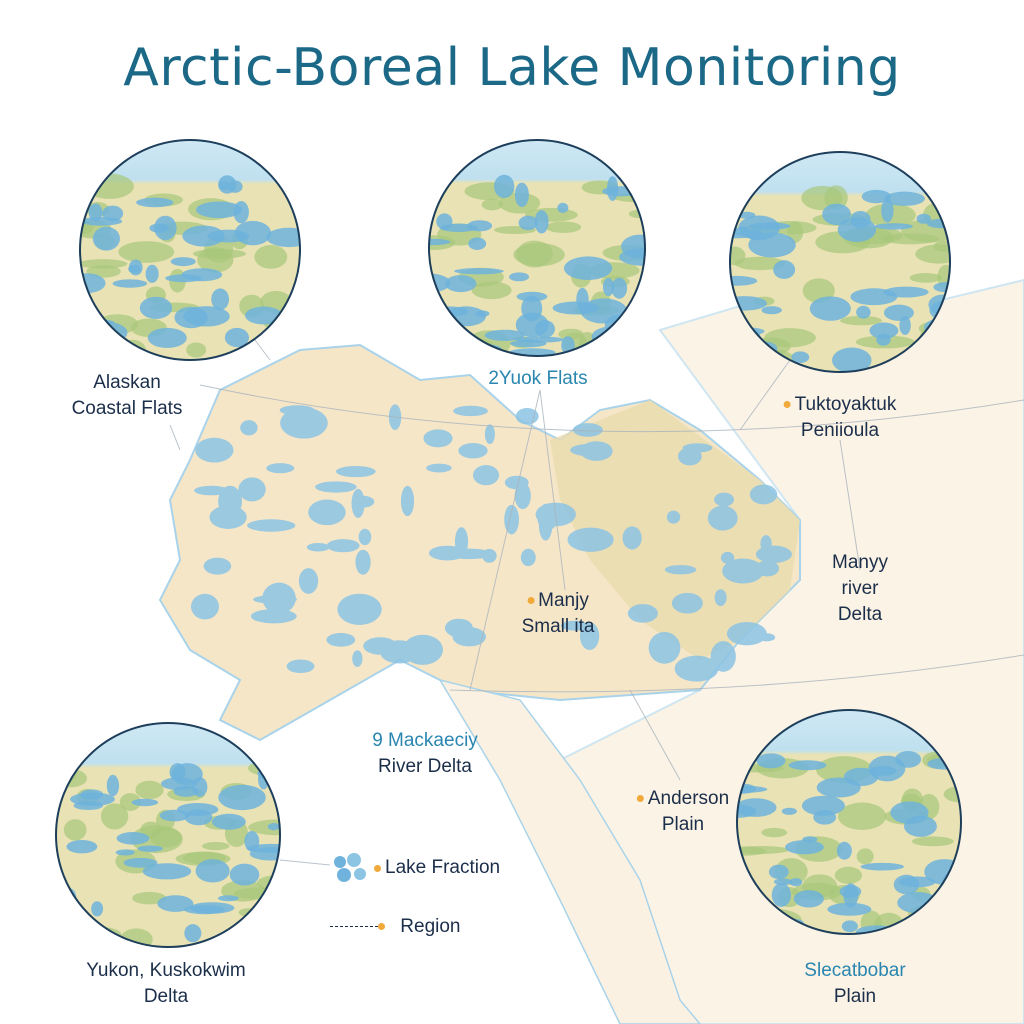  Describe the element at coordinates (855, 970) in the screenshot. I see `label-line: Slecatbobar` at that location.